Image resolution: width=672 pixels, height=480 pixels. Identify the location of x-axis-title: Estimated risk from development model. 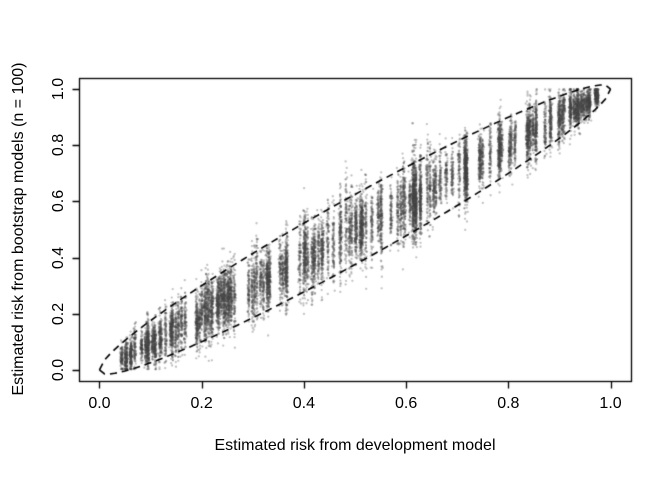
(355, 445).